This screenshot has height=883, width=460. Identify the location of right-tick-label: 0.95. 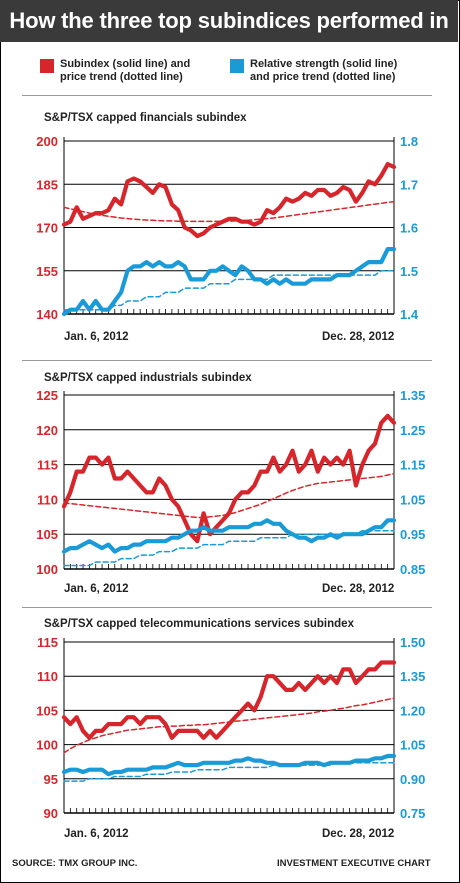
(412, 534).